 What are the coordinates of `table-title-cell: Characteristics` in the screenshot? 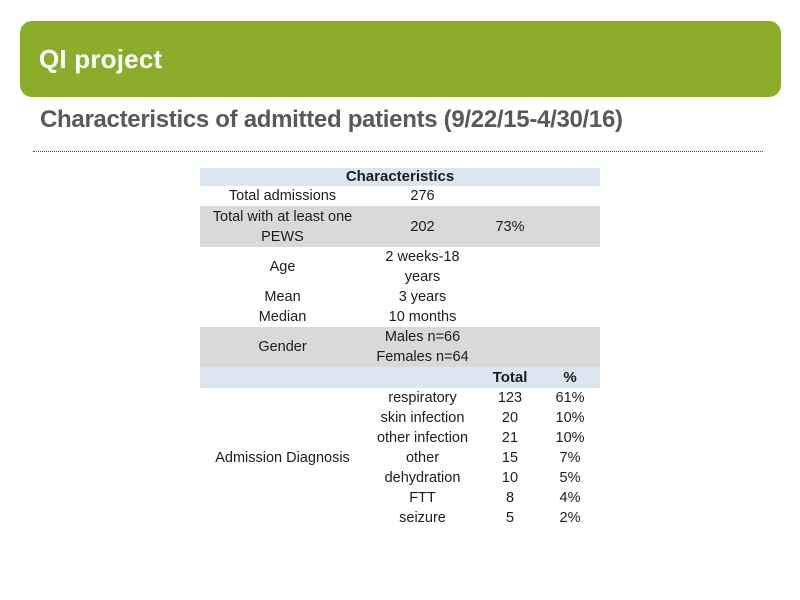 It's located at (400, 177).